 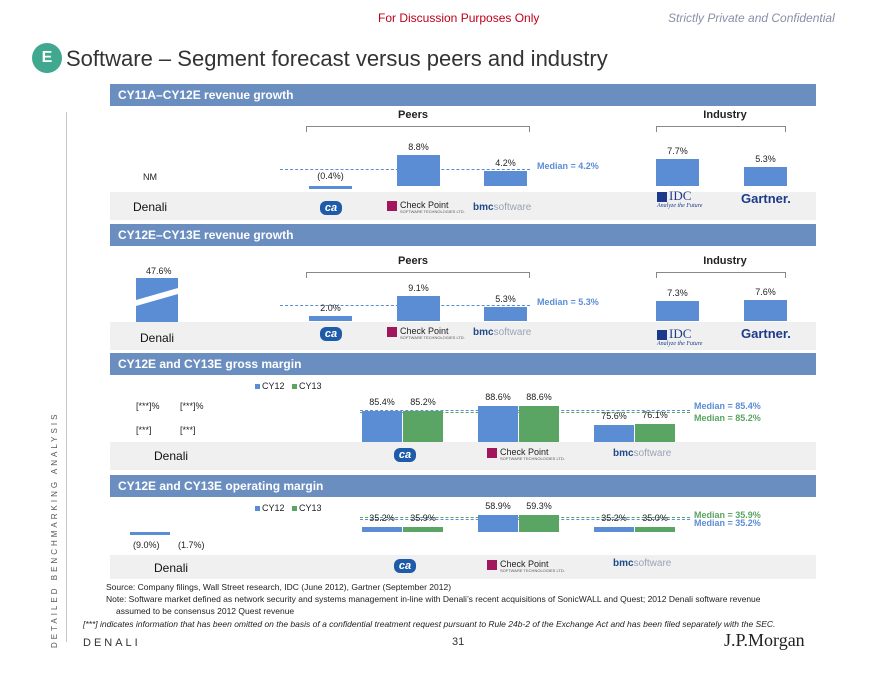 I want to click on value-label-ca: (0.4%), so click(x=330, y=176).